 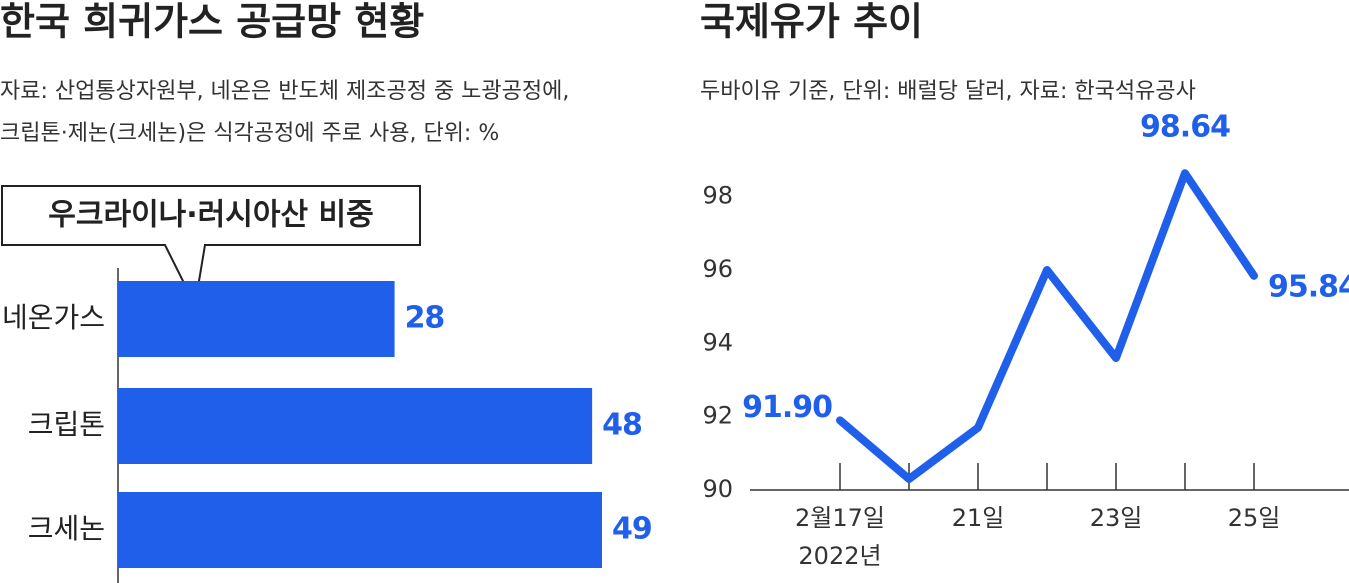 What do you see at coordinates (1116, 518) in the screenshot?
I see `x-tick-label: 23일` at bounding box center [1116, 518].